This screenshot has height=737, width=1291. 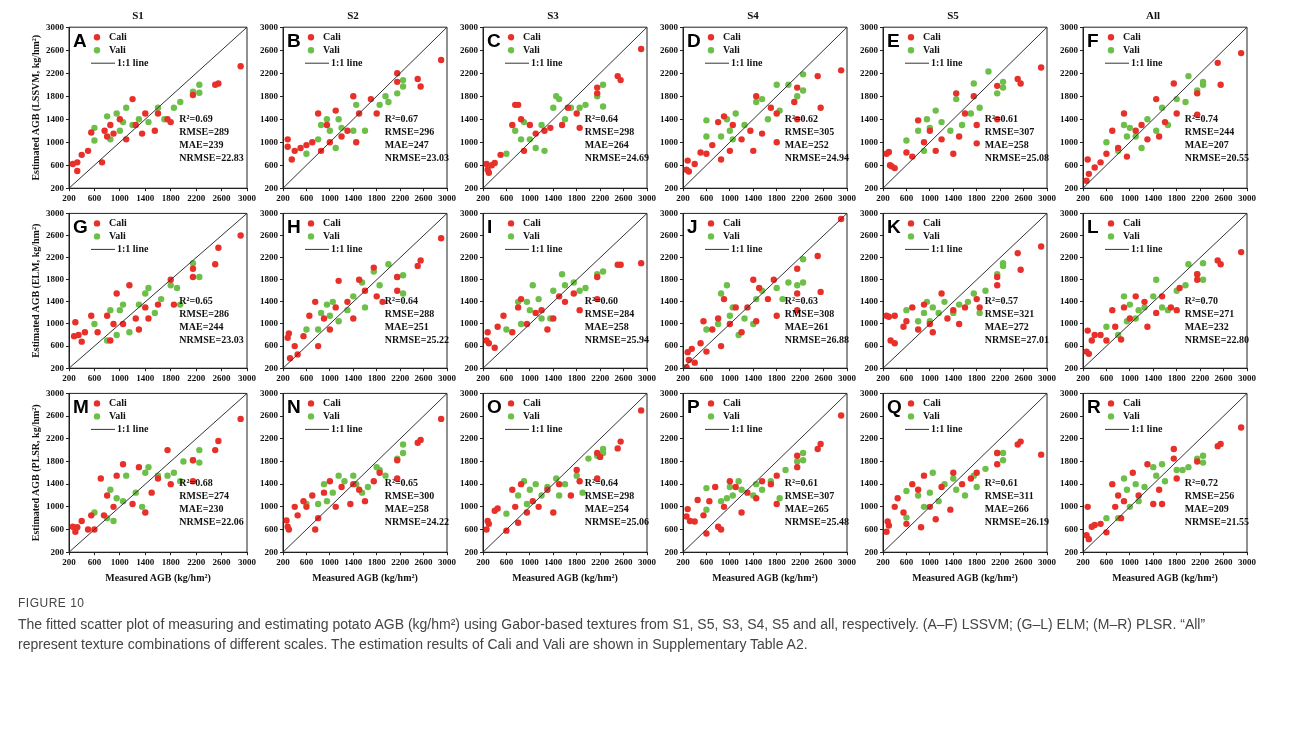 What do you see at coordinates (1093, 227) in the screenshot?
I see `annotation: L` at bounding box center [1093, 227].